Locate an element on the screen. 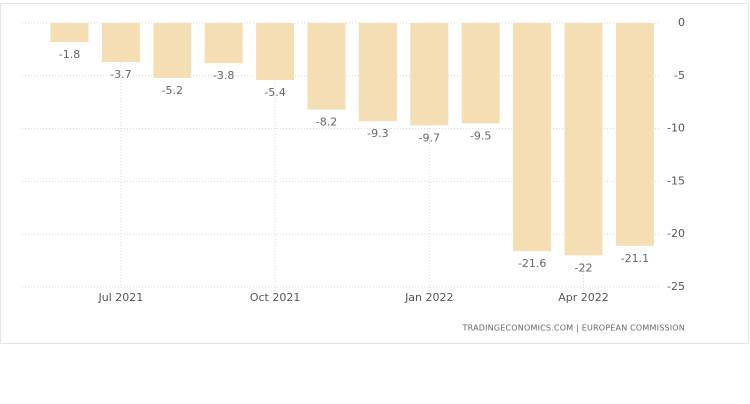 Image resolution: width=750 pixels, height=404 pixels. y-tick-label: -25 is located at coordinates (676, 286).